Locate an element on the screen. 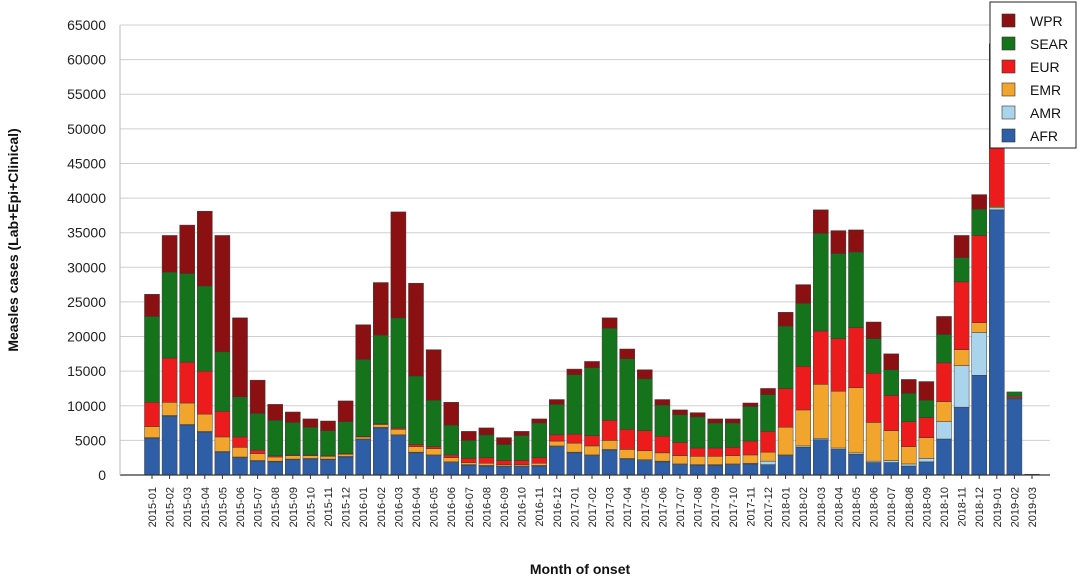 This screenshot has height=580, width=1080. y-tick-label: 45000 is located at coordinates (86, 163).